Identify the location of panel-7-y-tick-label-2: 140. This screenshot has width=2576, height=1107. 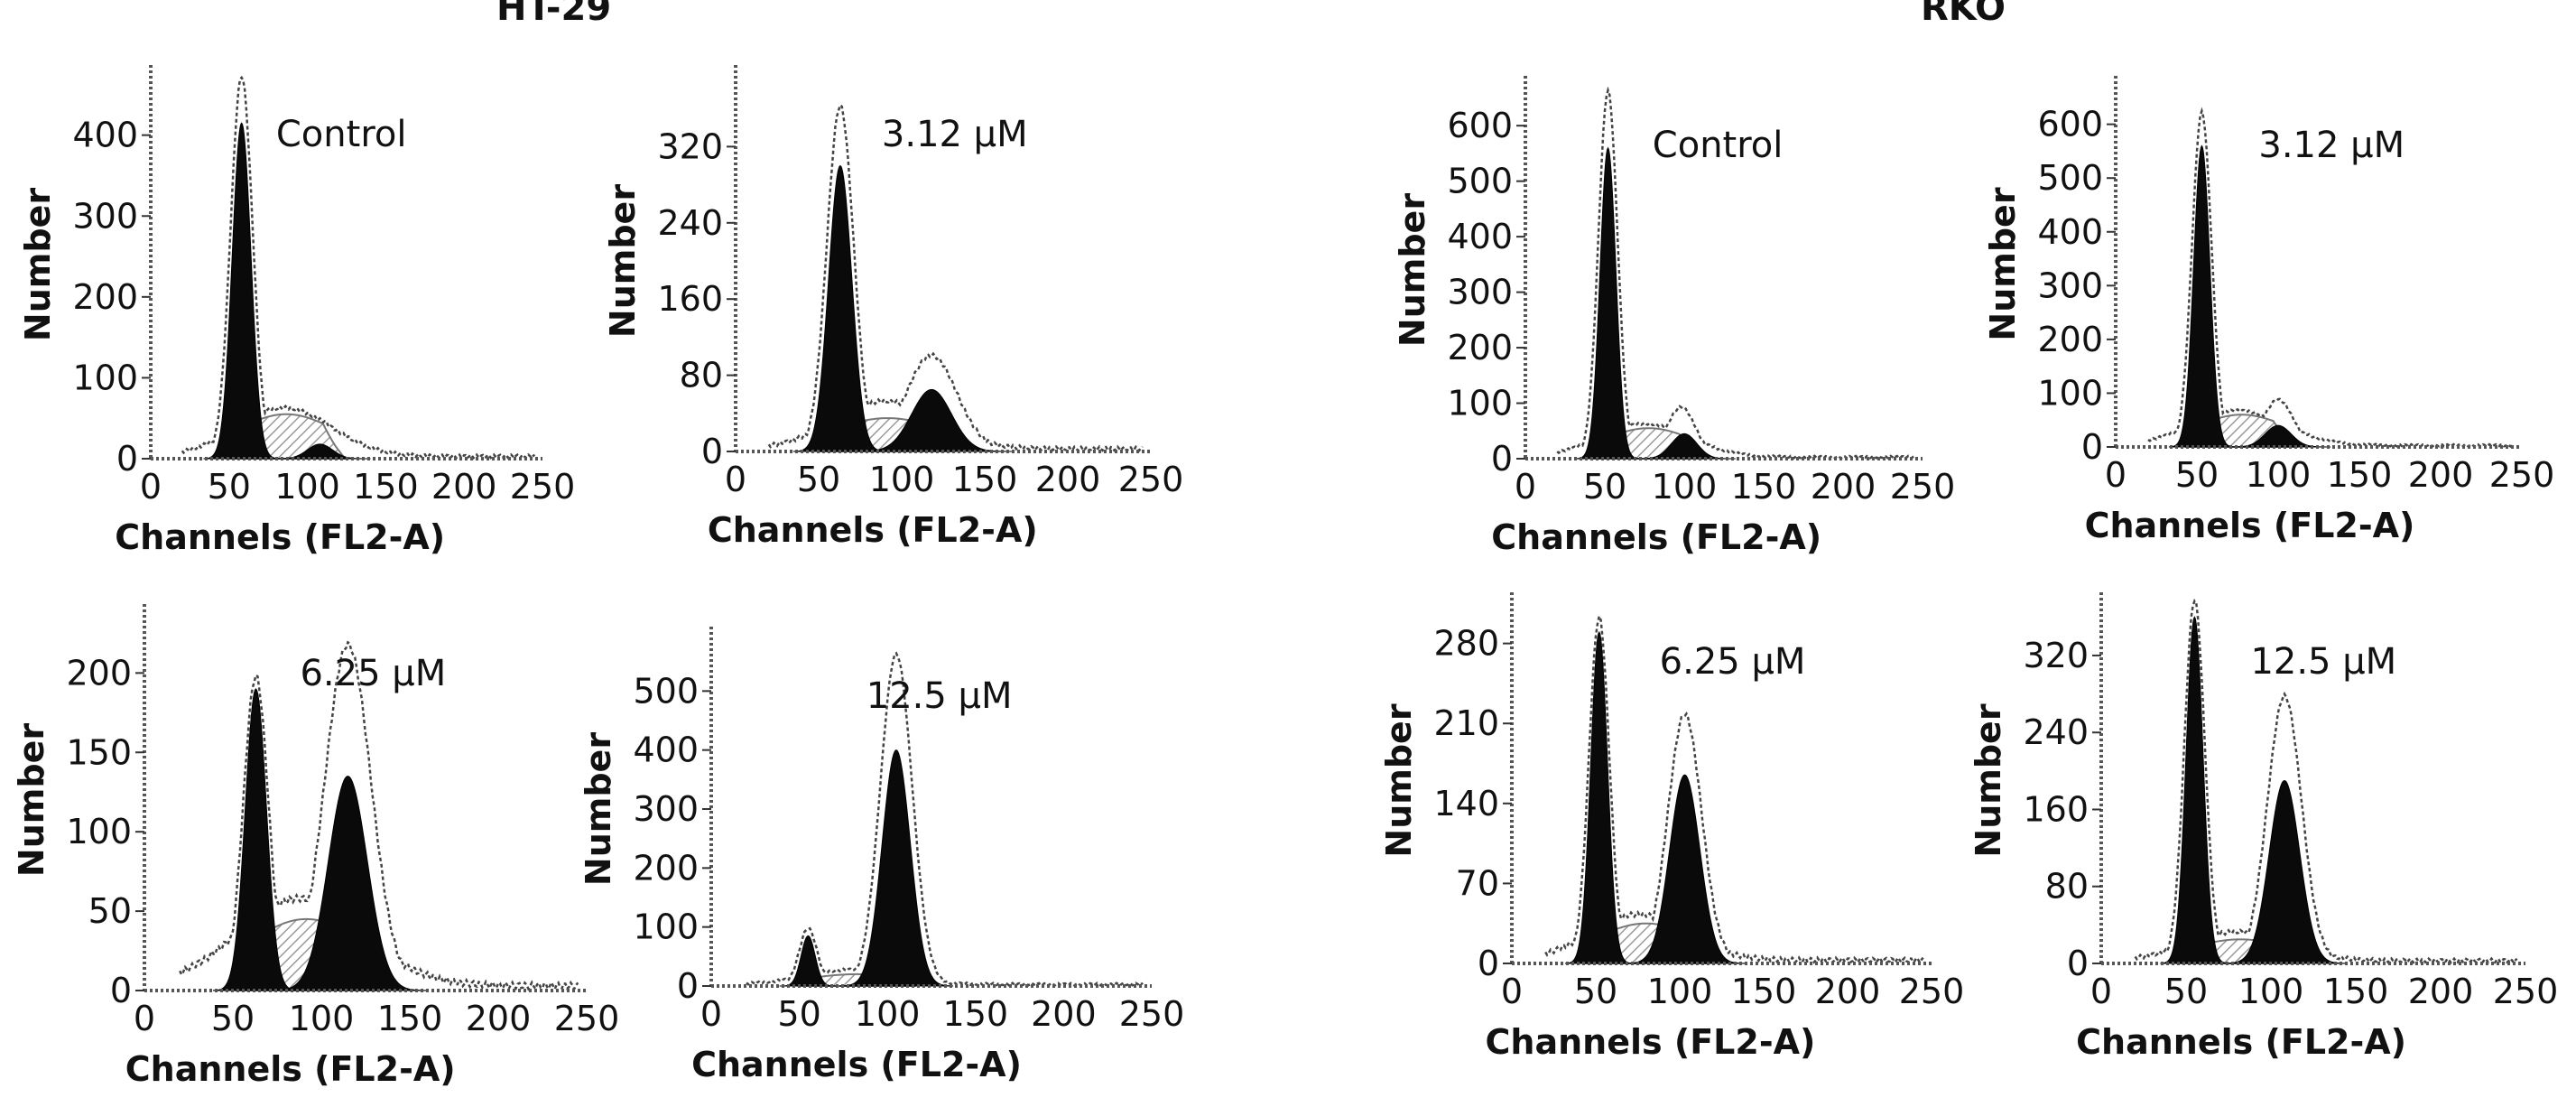
(1466, 804).